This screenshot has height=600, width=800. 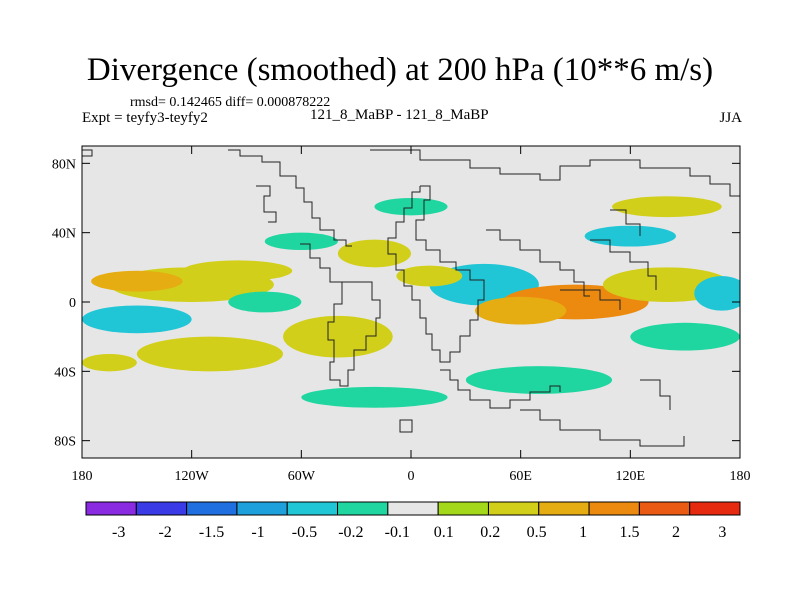 What do you see at coordinates (211, 532) in the screenshot?
I see `colorbar-label-2: -1.5` at bounding box center [211, 532].